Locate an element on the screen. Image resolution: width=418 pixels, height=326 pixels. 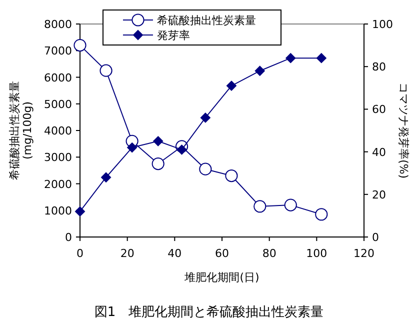
y2-tick-label: 40 is located at coordinates (379, 152).